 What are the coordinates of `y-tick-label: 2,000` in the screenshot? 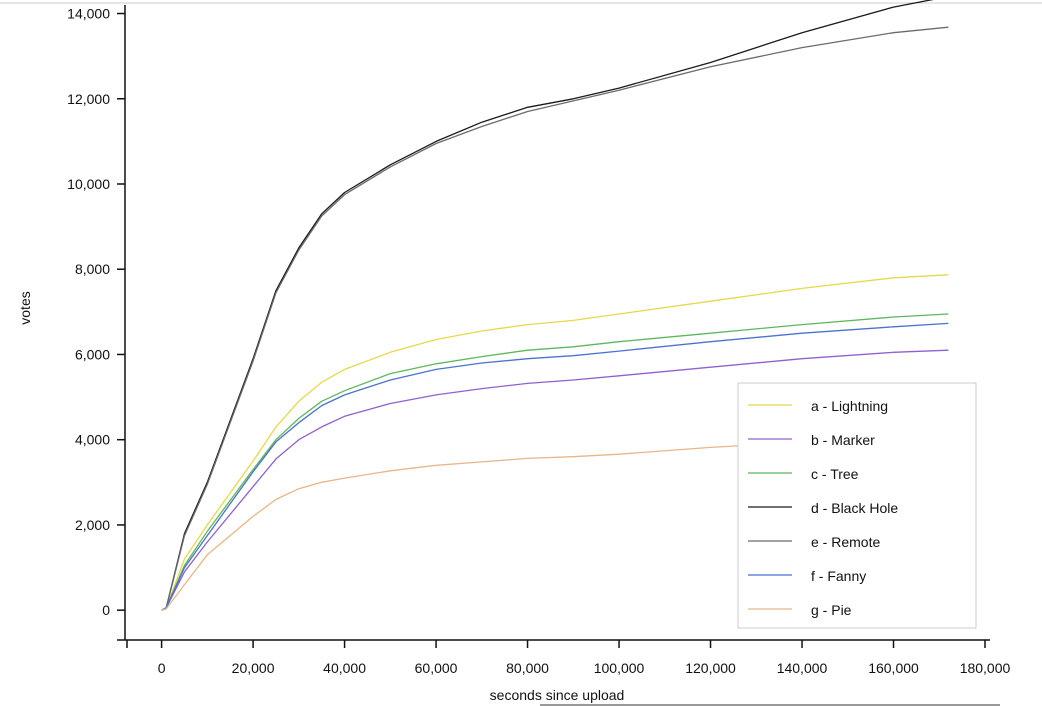 It's located at (92, 525).